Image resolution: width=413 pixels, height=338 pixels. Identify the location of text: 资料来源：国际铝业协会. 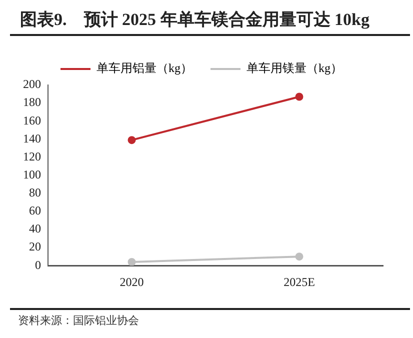
(78, 321).